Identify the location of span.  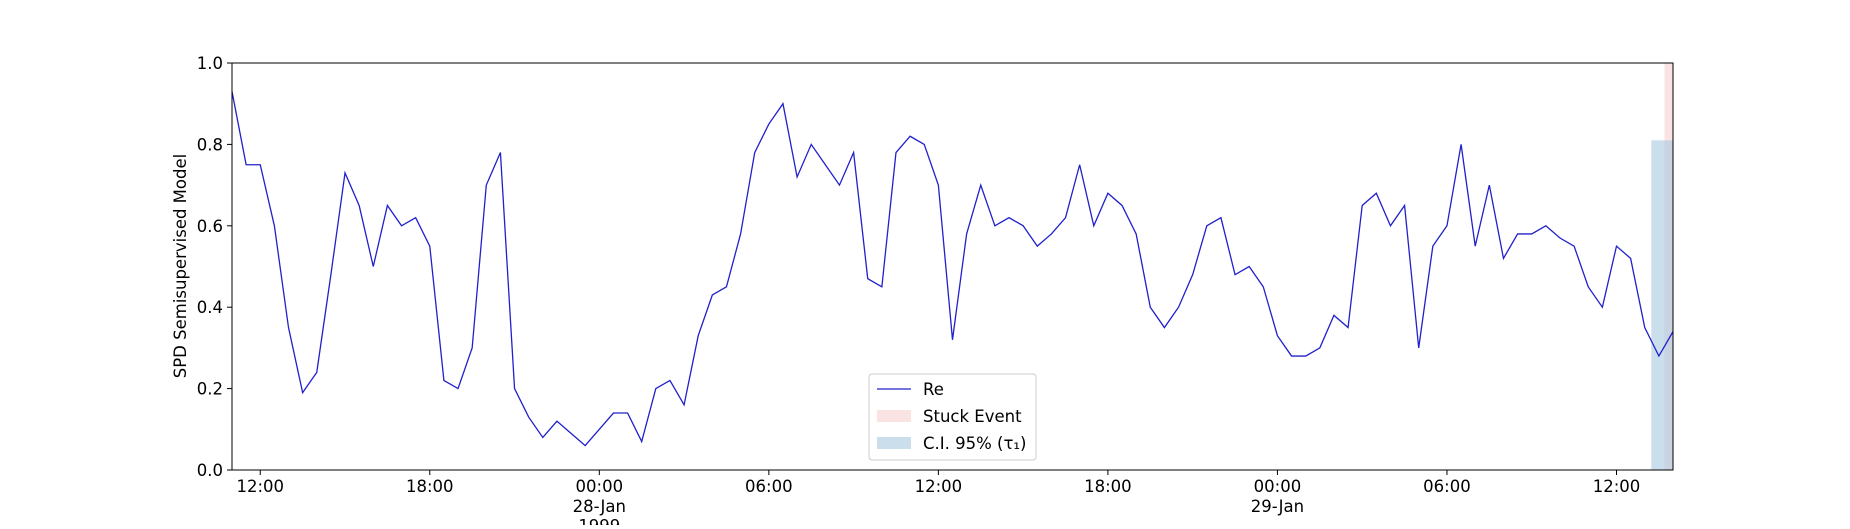
(1662, 305).